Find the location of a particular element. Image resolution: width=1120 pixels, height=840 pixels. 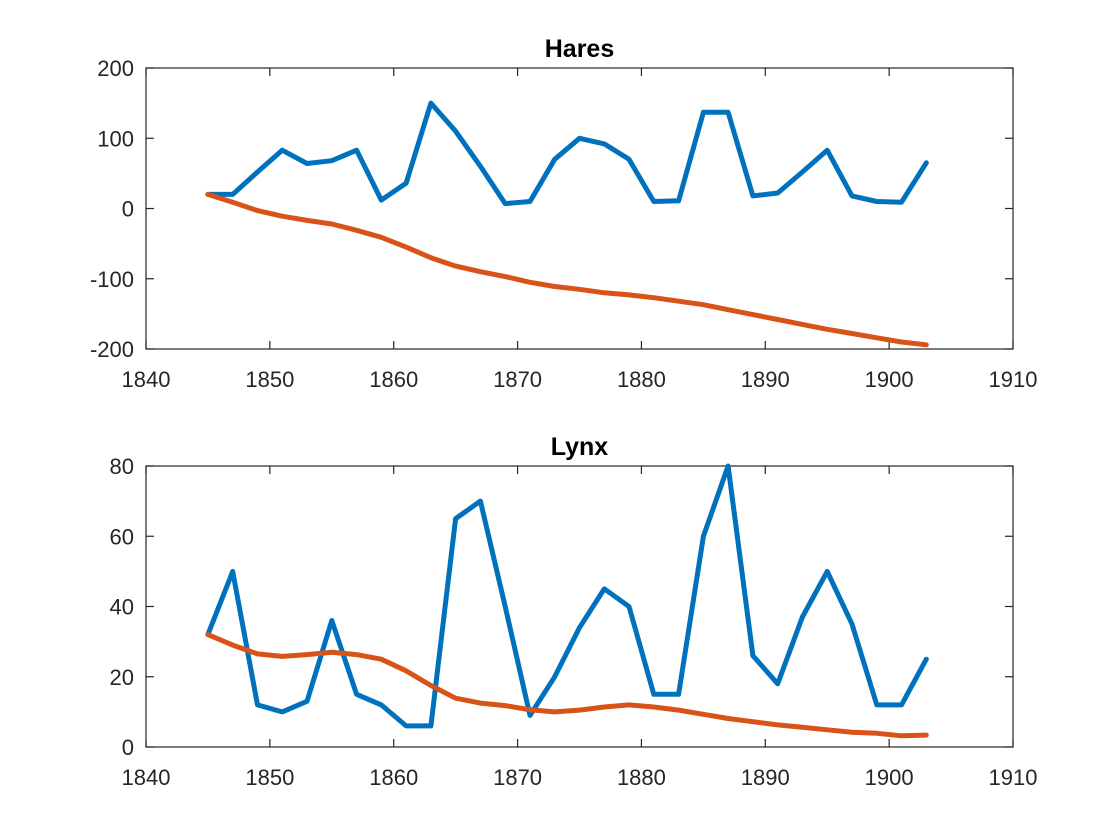

chart-title: Lynx is located at coordinates (580, 447).